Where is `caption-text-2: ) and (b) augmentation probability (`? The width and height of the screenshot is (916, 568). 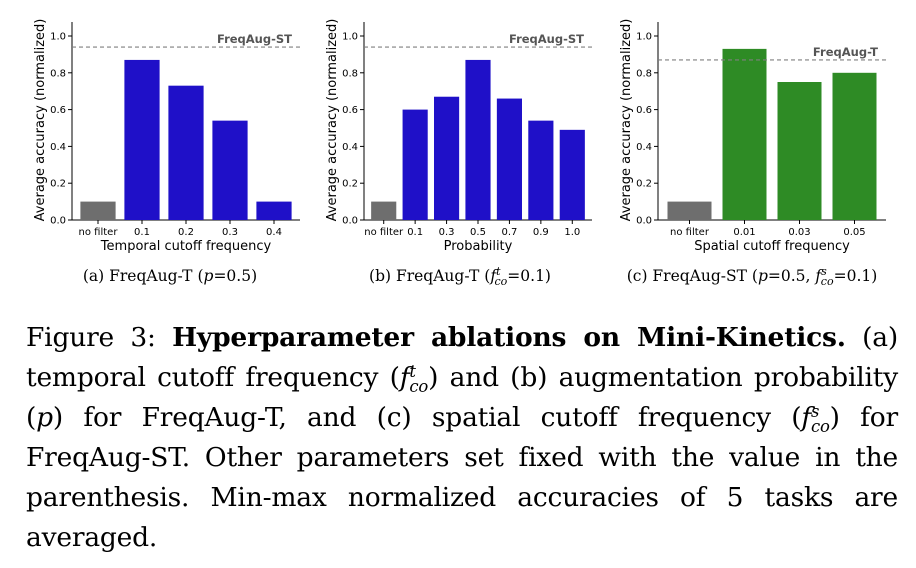 caption-text-2: ) and (b) augmentation probability ( is located at coordinates (462, 397).